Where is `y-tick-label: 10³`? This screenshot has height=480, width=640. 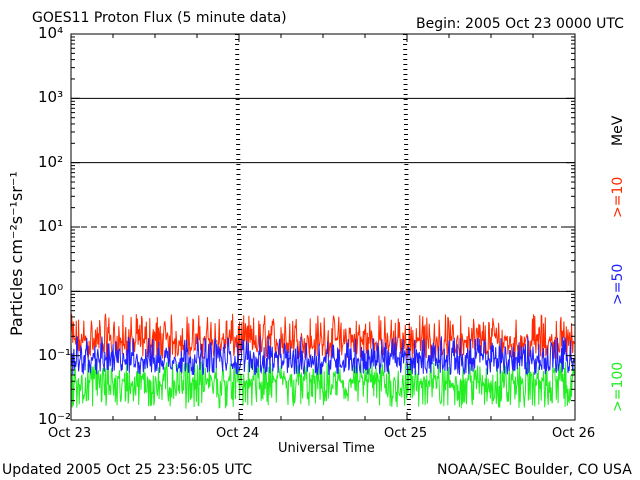 y-tick-label: 10³ is located at coordinates (51, 97).